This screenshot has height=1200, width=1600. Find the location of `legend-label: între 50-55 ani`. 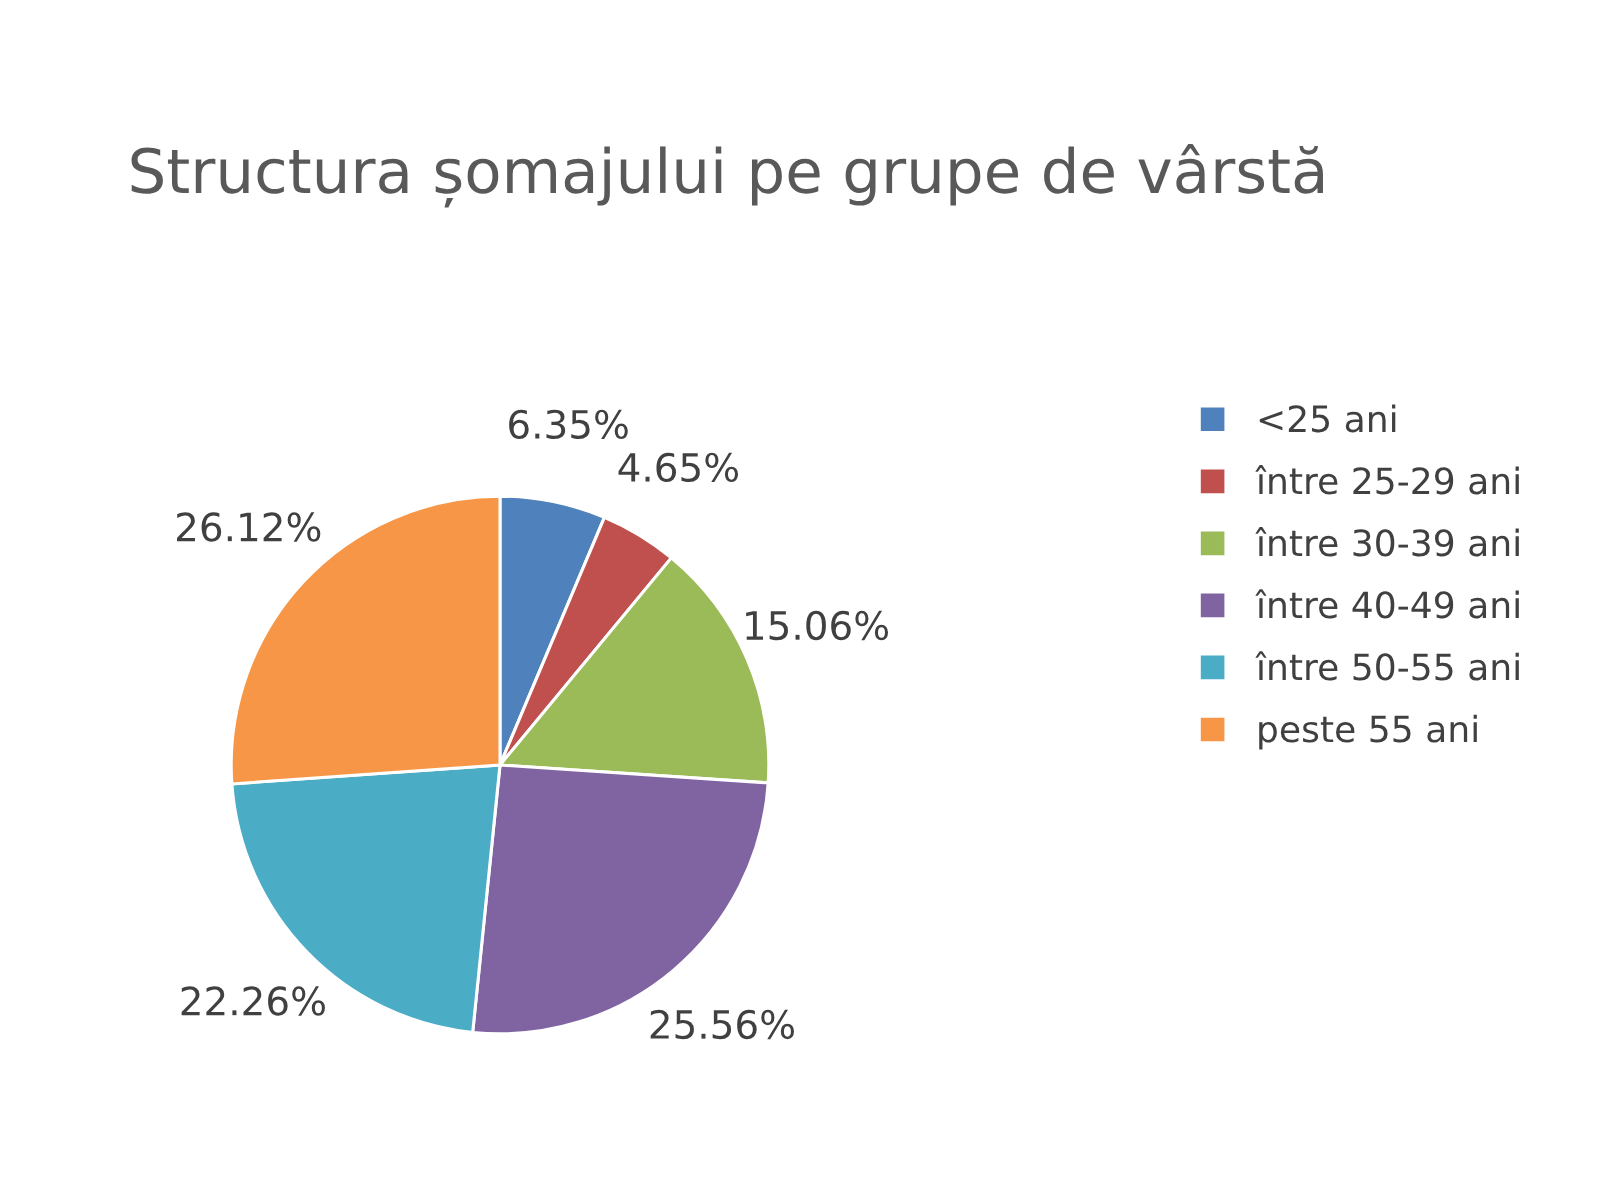

legend-label: între 50-55 ani is located at coordinates (1387, 666).